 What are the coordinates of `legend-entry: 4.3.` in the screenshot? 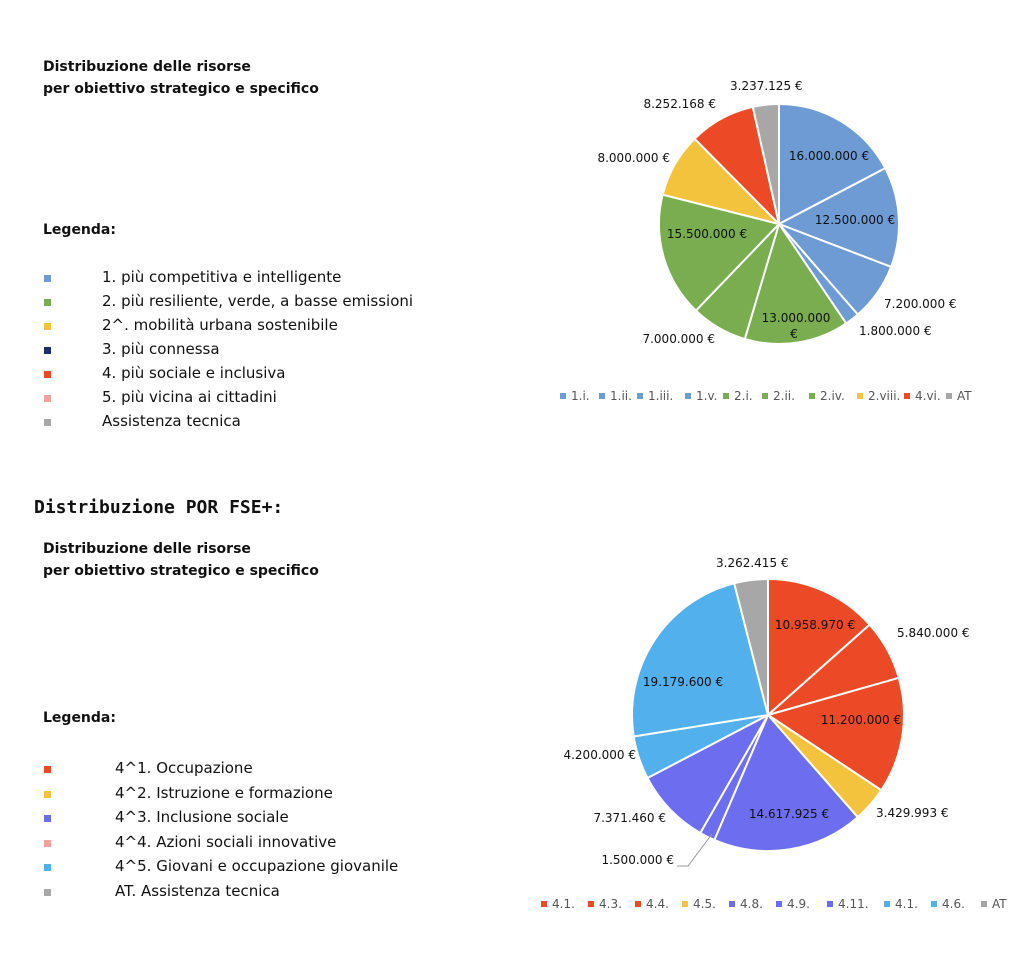 It's located at (610, 904).